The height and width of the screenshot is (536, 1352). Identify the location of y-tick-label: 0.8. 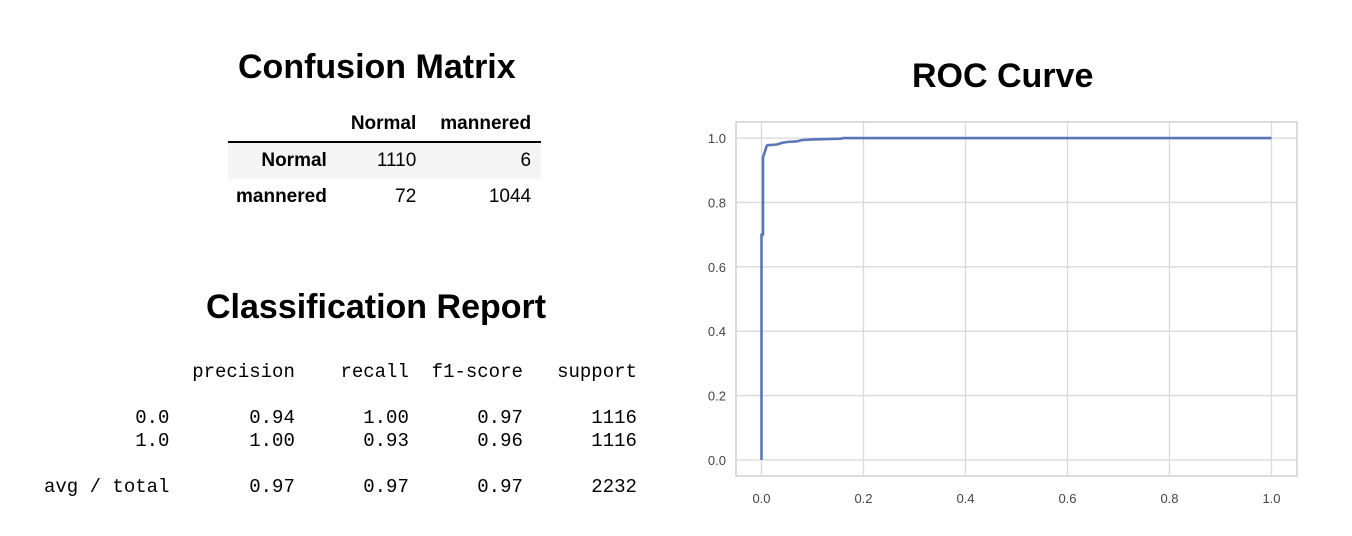
(717, 202).